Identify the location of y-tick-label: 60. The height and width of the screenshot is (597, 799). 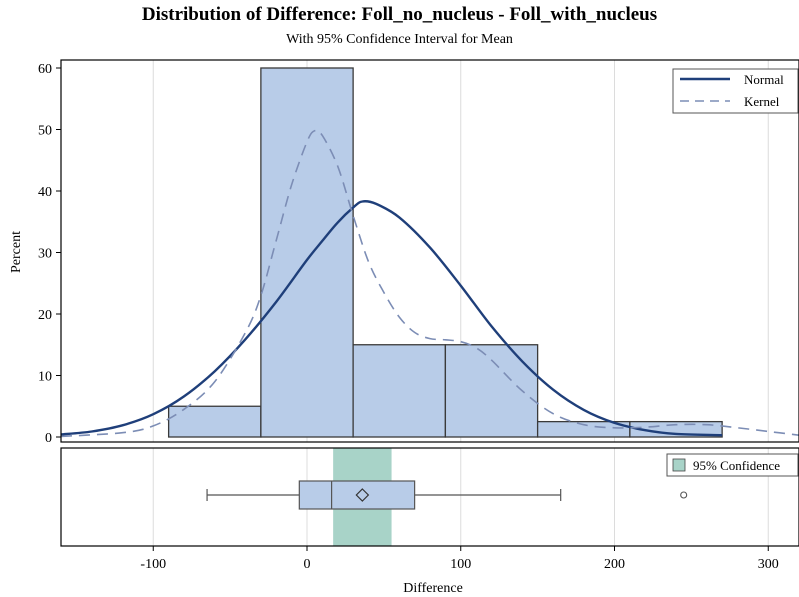
(45, 69).